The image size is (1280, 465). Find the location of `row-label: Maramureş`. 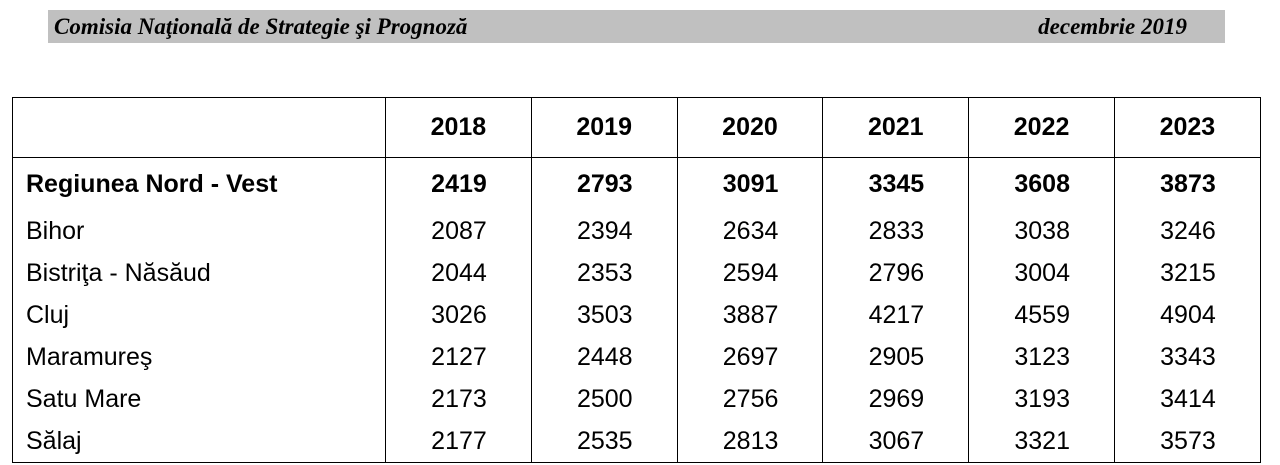

row-label: Maramureş is located at coordinates (199, 357).